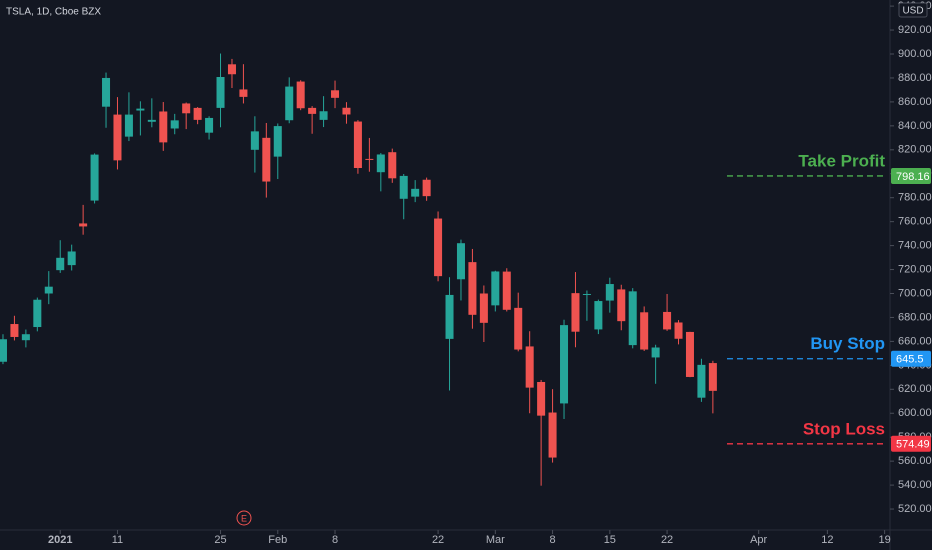 The image size is (932, 550). I want to click on level-price: 798.16, so click(913, 177).